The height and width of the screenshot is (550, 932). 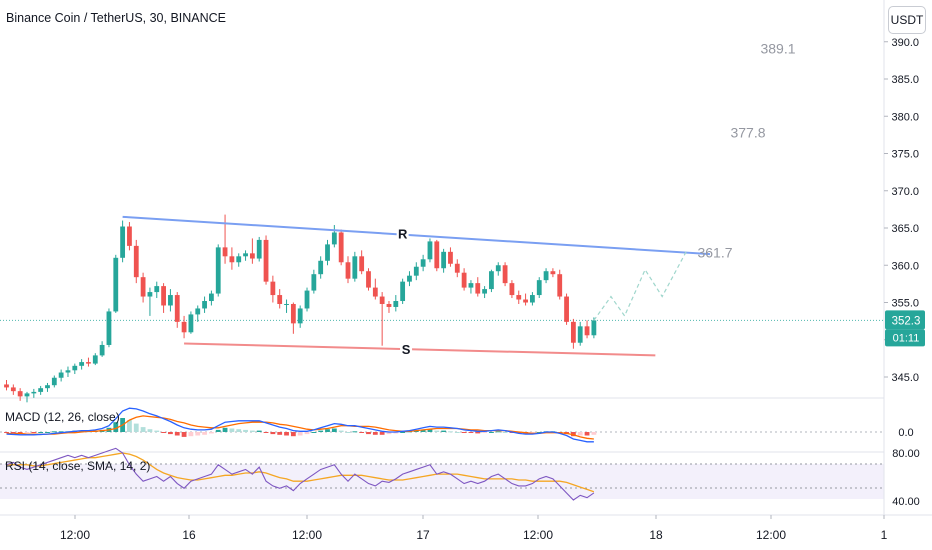 I want to click on price-tick-label: 390.0, so click(x=905, y=43).